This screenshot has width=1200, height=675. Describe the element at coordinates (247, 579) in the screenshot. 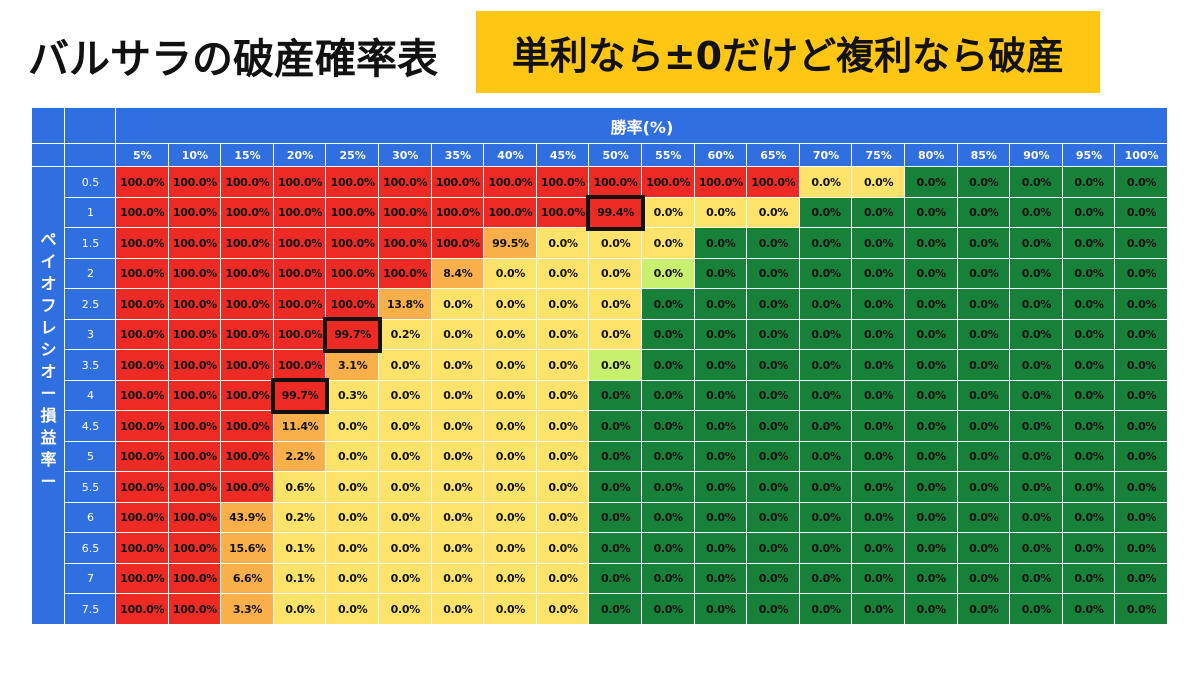

I see `heatmap-cell: 6.6%` at that location.